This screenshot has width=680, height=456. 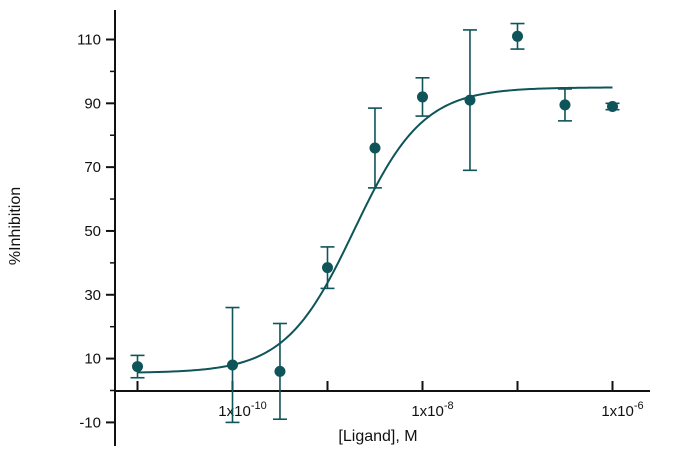 What do you see at coordinates (89, 40) in the screenshot?
I see `y-tick-label: 110` at bounding box center [89, 40].